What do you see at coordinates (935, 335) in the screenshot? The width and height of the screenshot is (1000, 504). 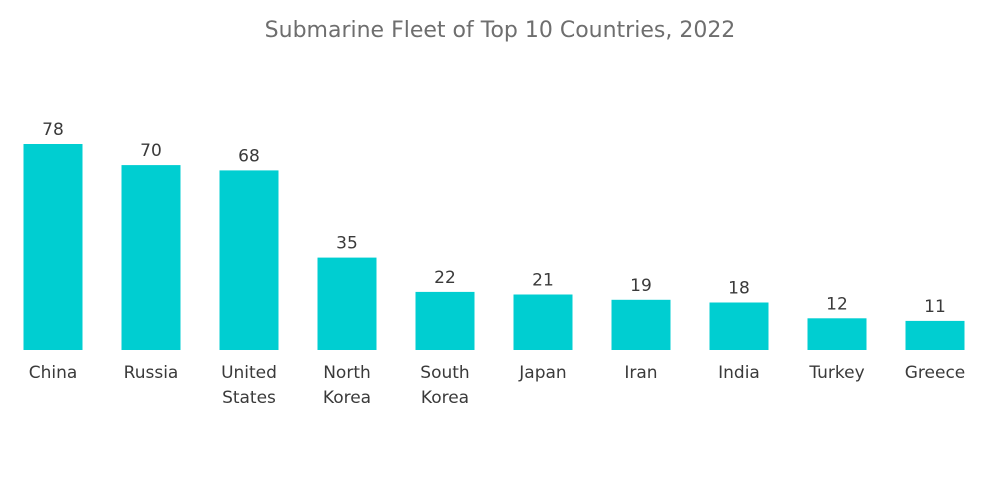 I see `bar-greece` at bounding box center [935, 335].